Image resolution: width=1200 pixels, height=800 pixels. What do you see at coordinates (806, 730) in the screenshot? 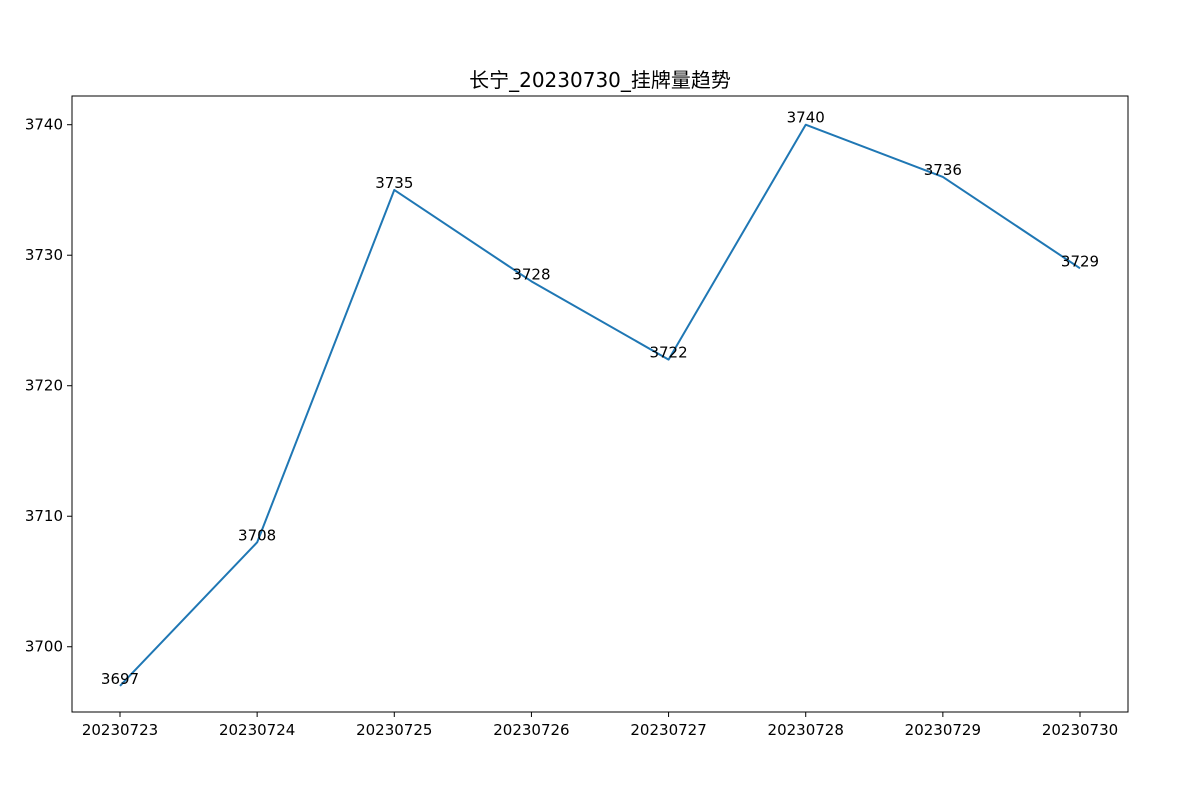
I see `x-tick-label: 20230728` at bounding box center [806, 730].